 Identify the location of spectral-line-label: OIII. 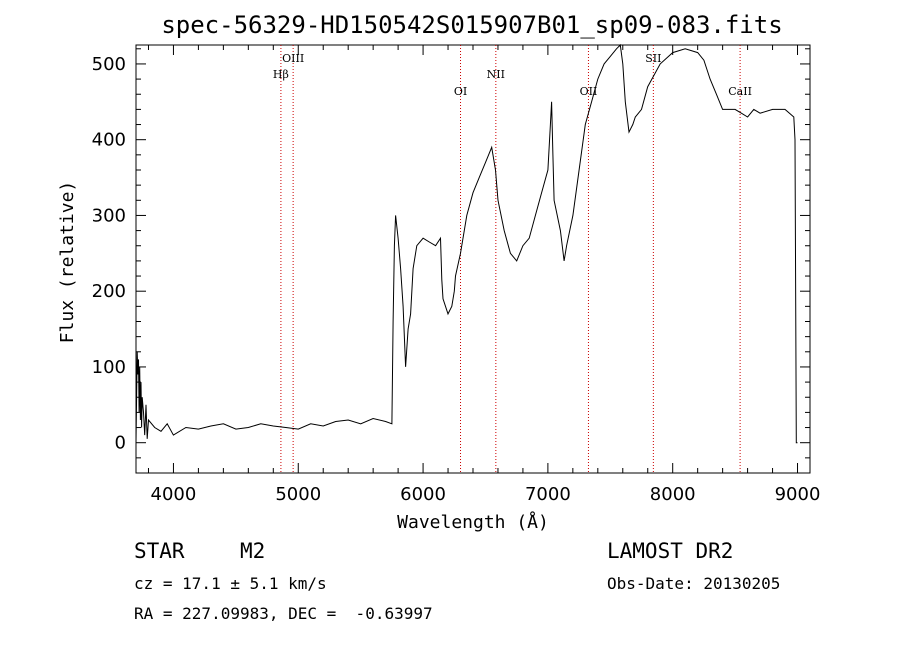
(293, 58).